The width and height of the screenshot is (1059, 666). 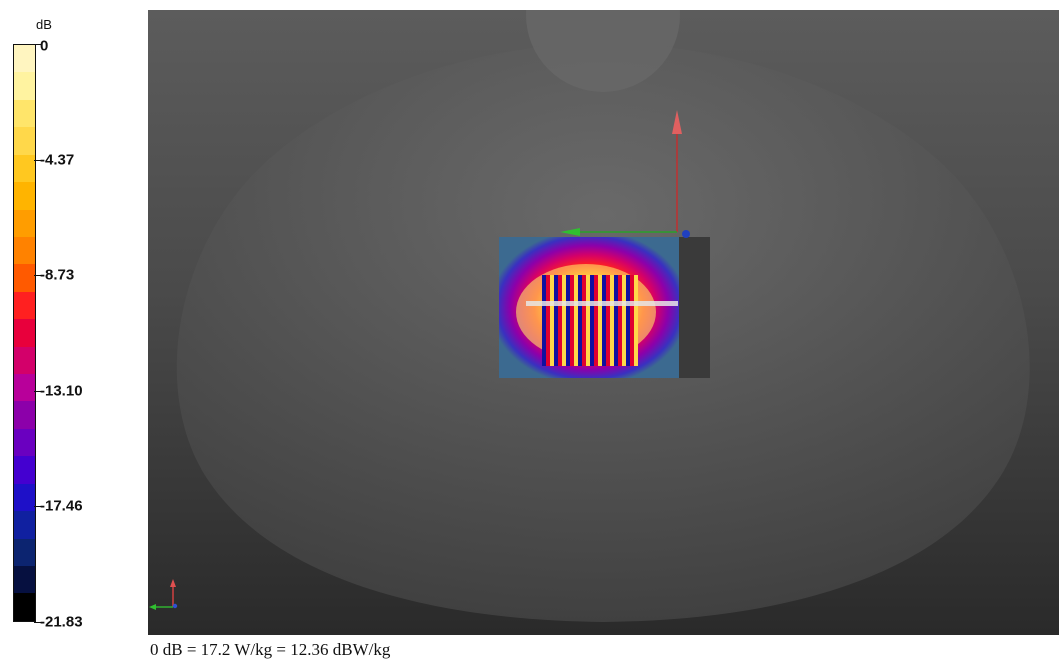 What do you see at coordinates (72, 320) in the screenshot?
I see `color-scale-legend: dB 0 -4.37 -8.73 -13.10 -17.46 -21.83` at bounding box center [72, 320].